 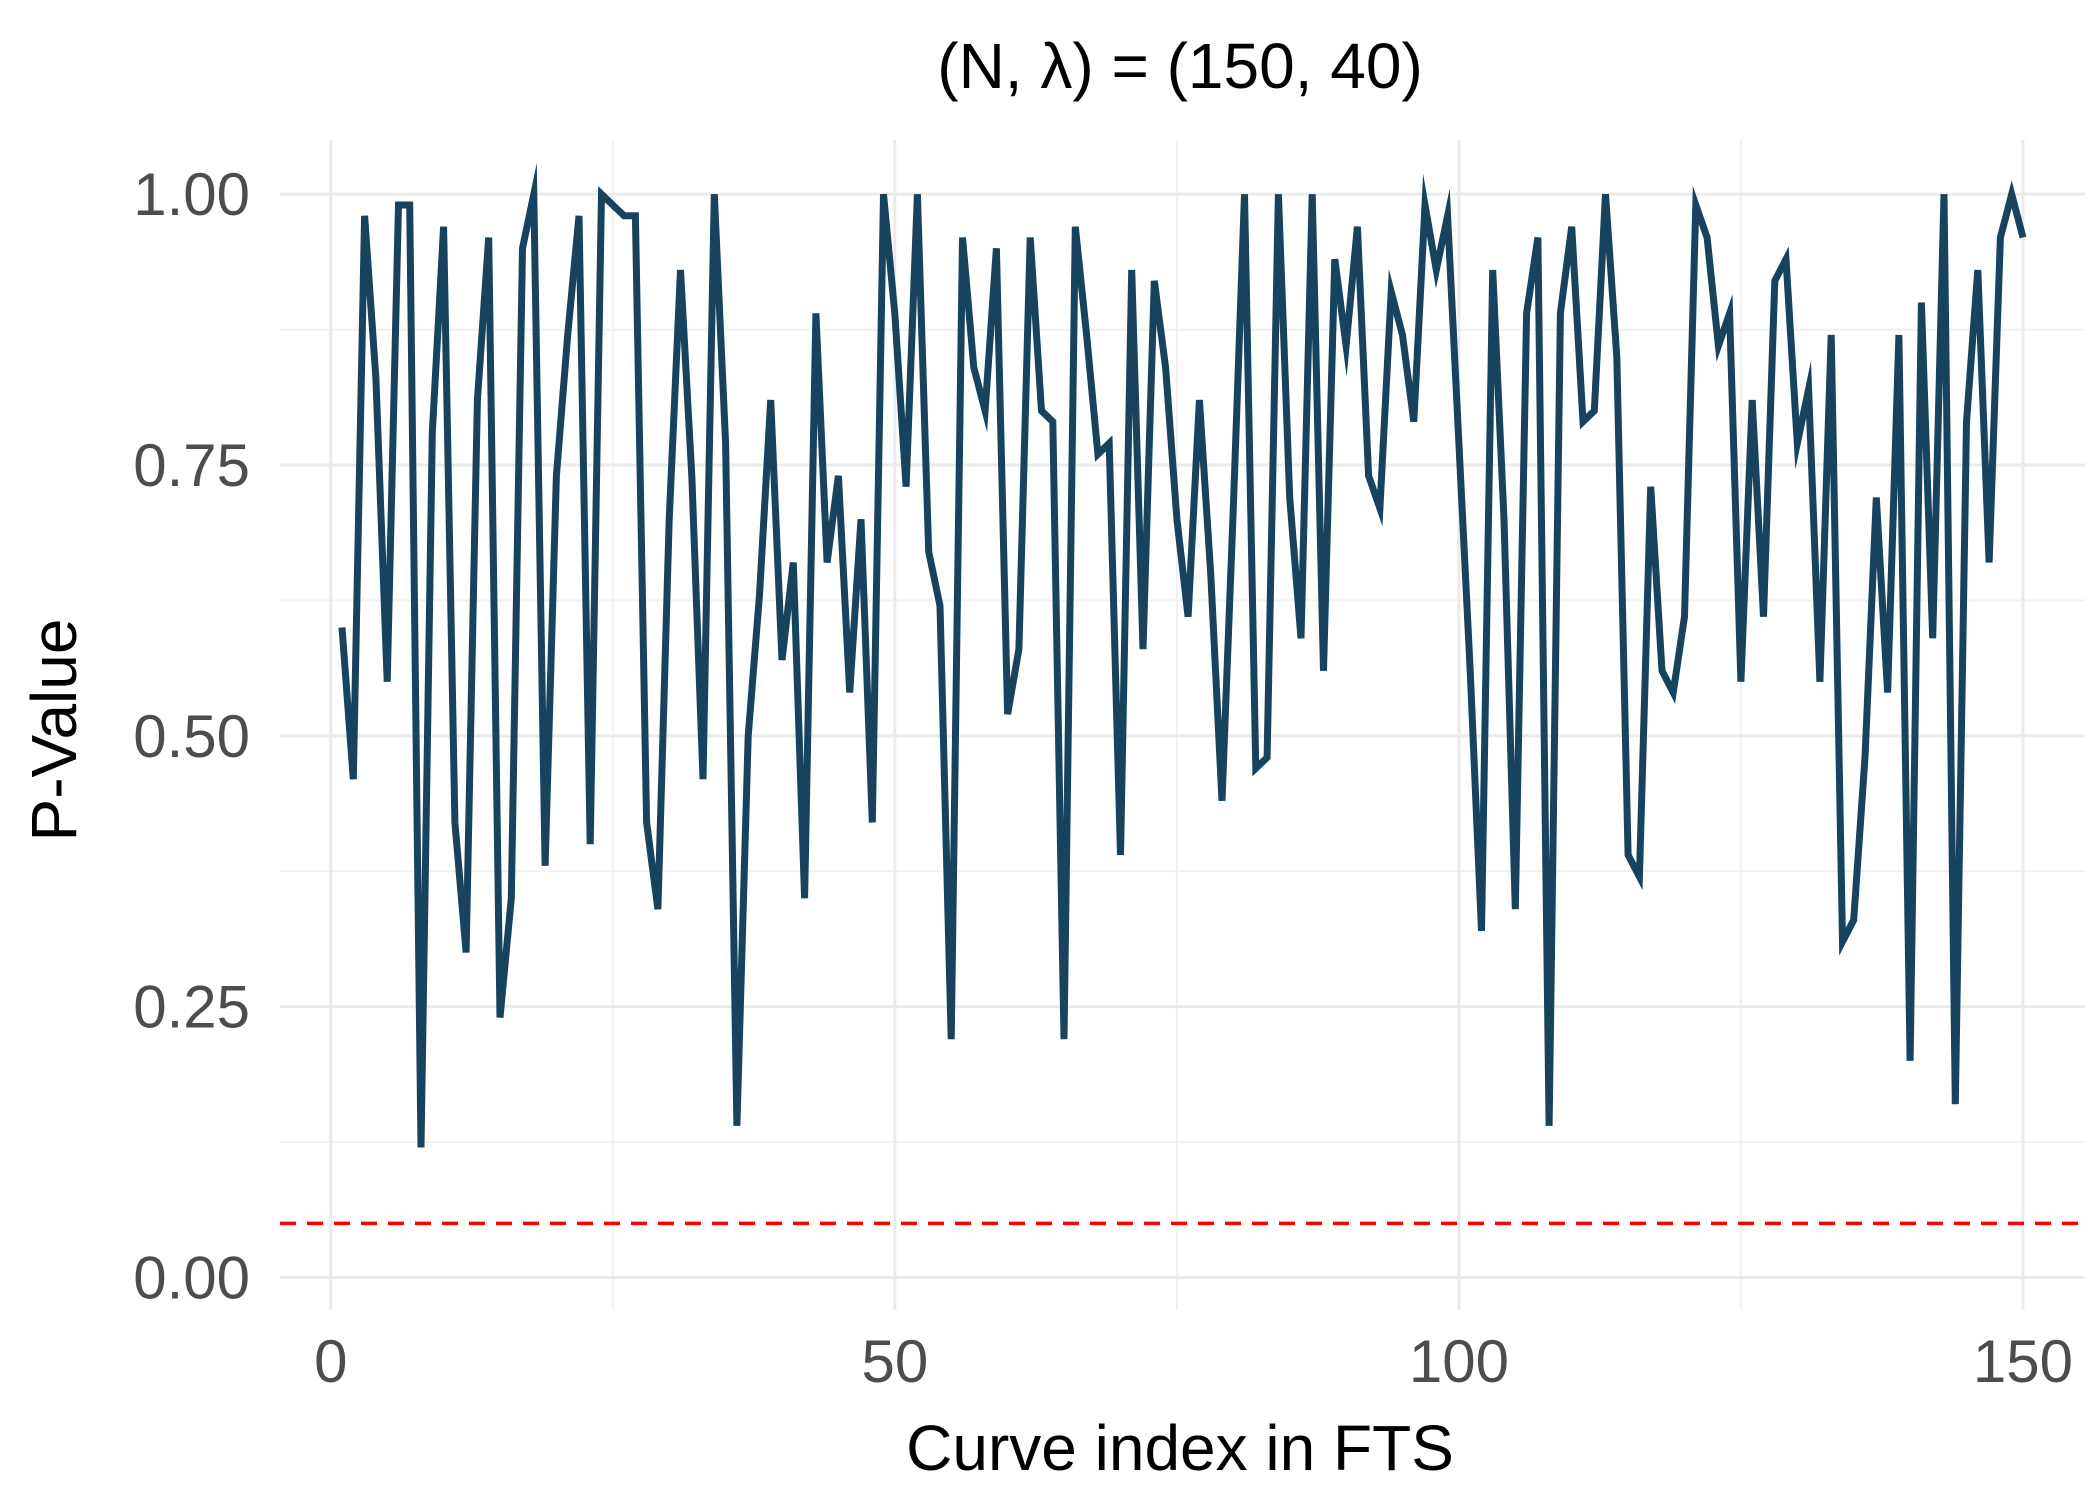 I want to click on x-tick-label: 0, so click(x=330, y=1361).